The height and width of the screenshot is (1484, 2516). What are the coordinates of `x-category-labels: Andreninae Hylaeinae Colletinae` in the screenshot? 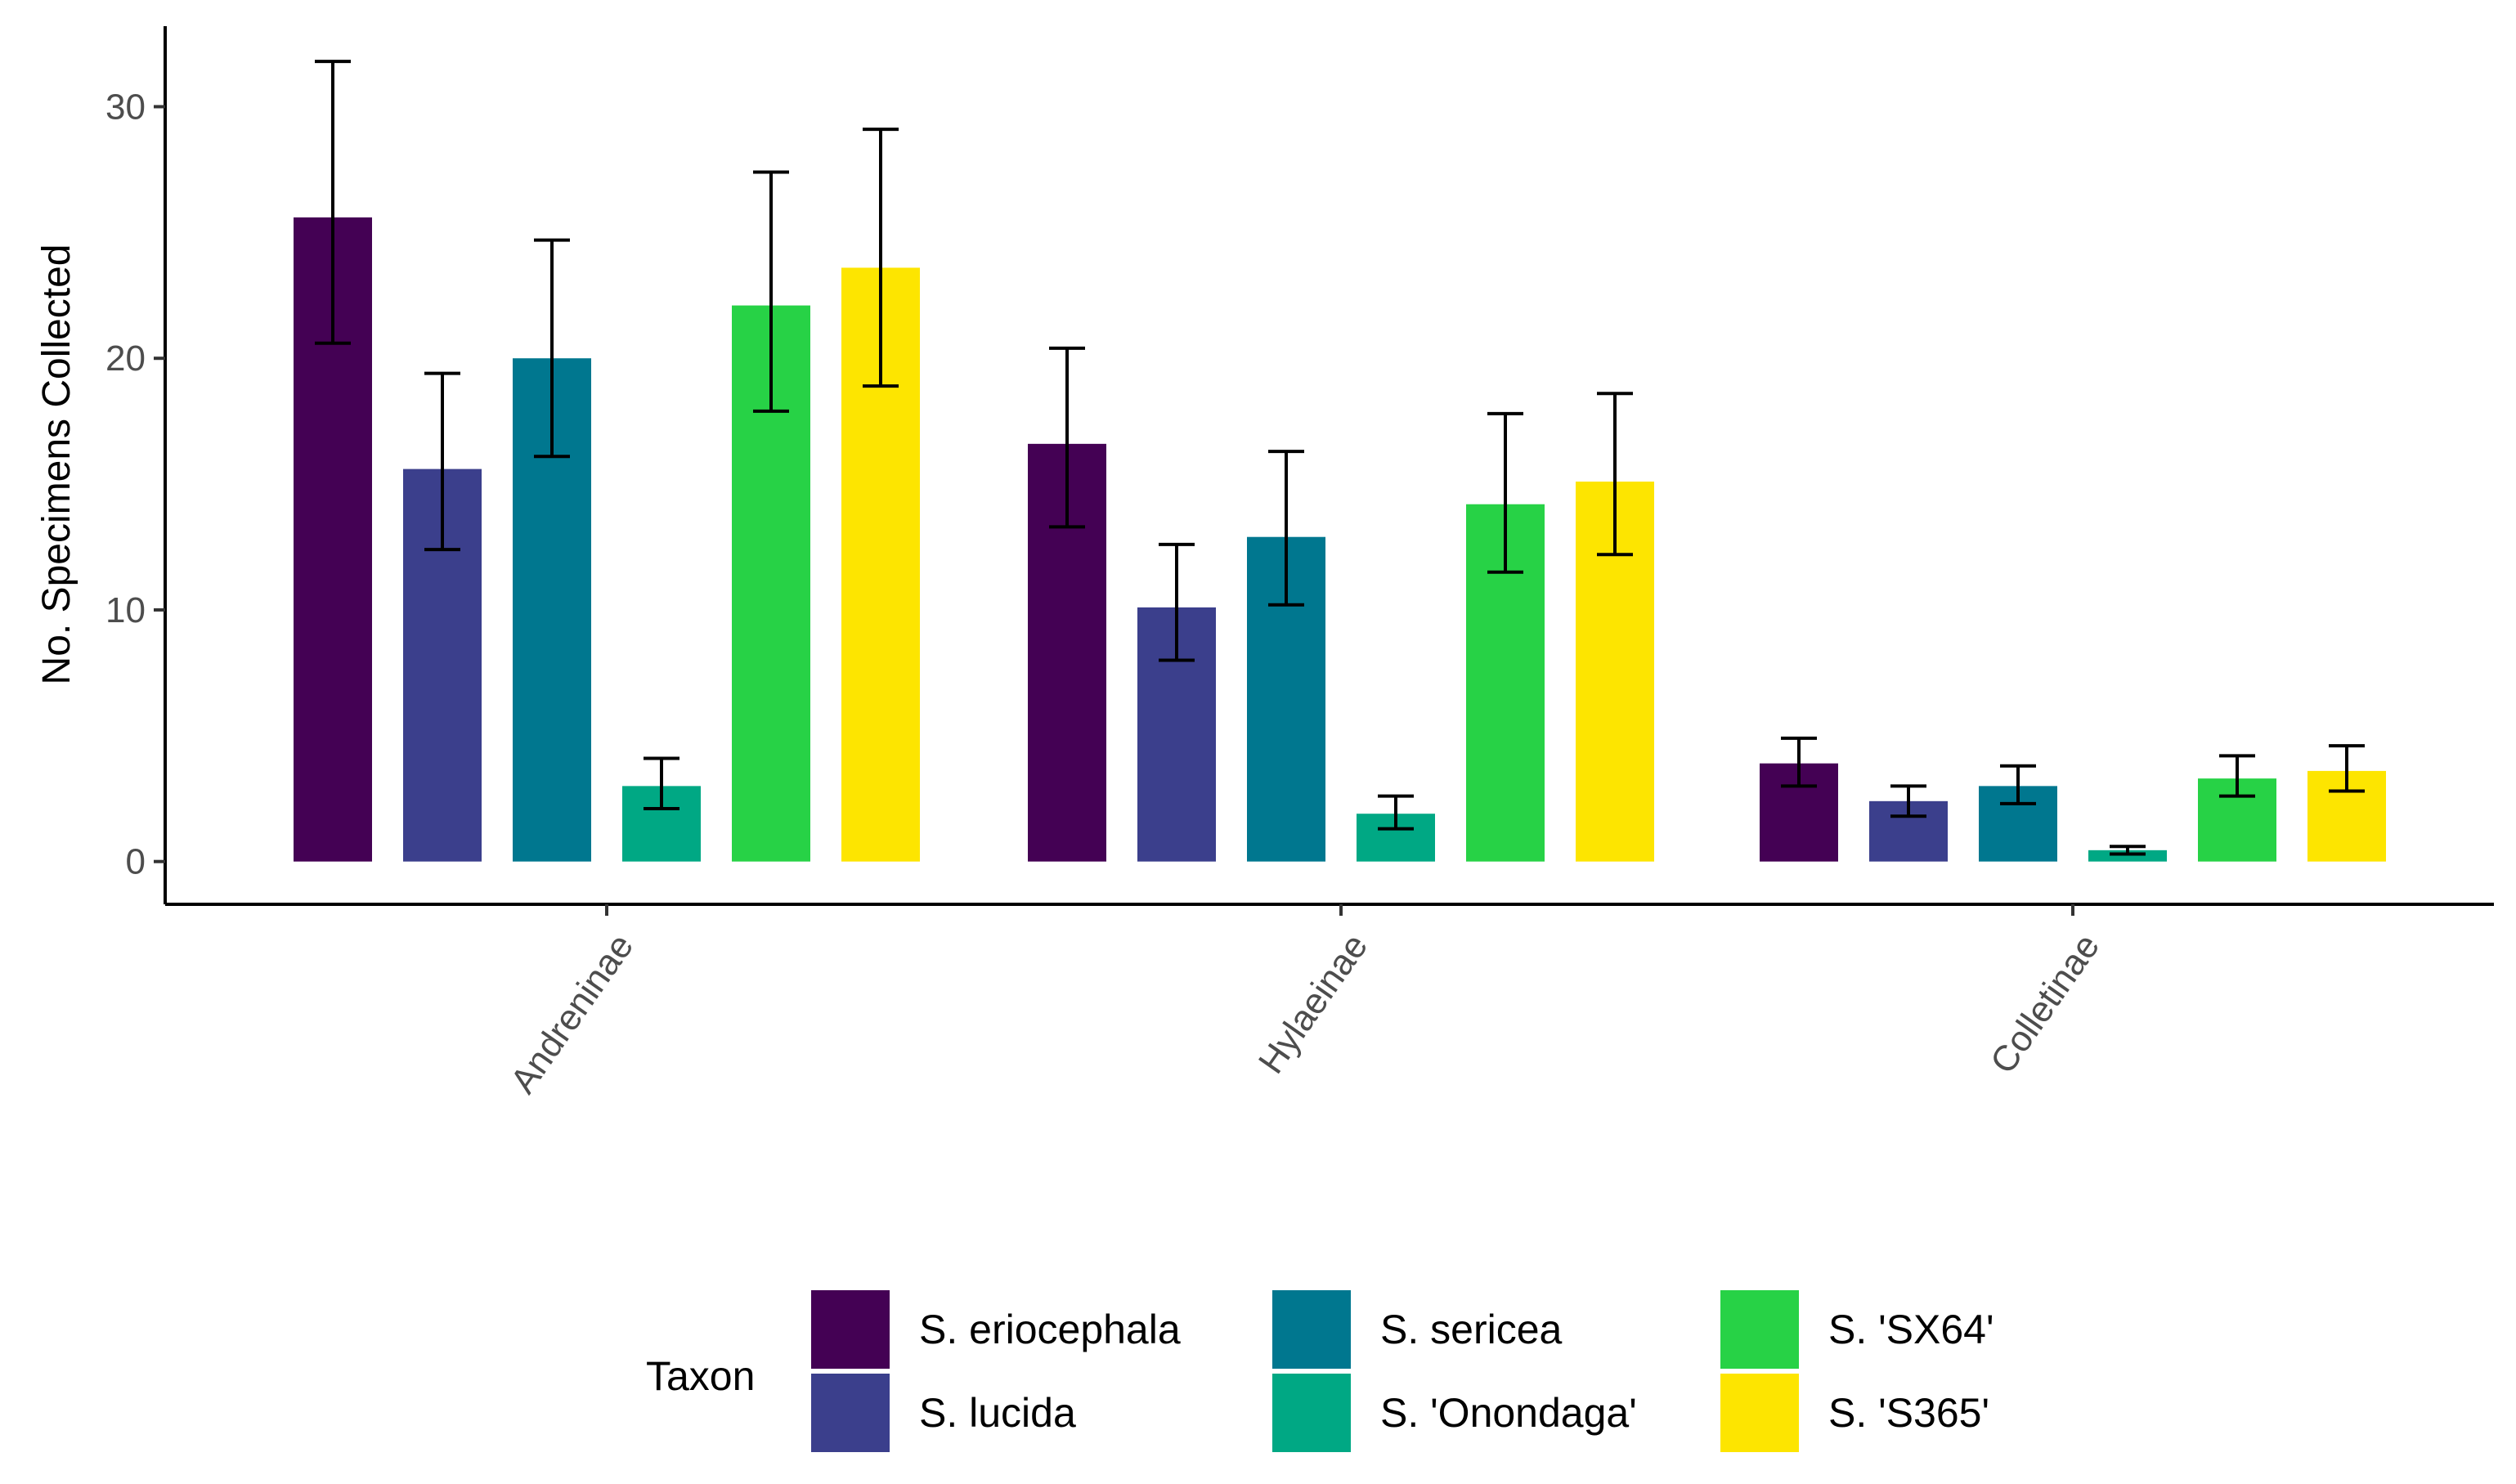 It's located at (1305, 1002).